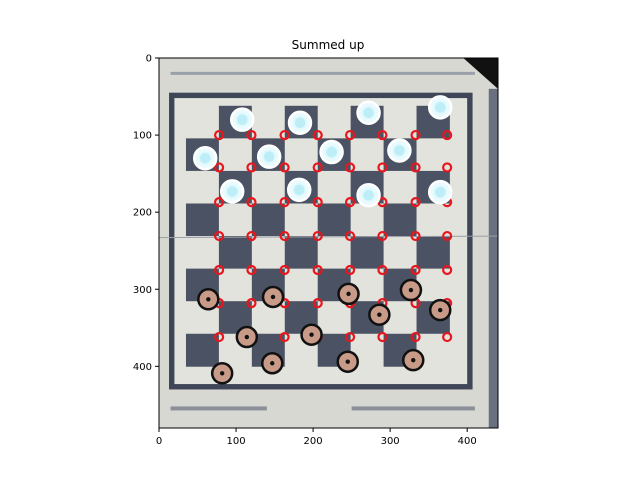  What do you see at coordinates (235, 441) in the screenshot?
I see `x-tick-label: 100` at bounding box center [235, 441].